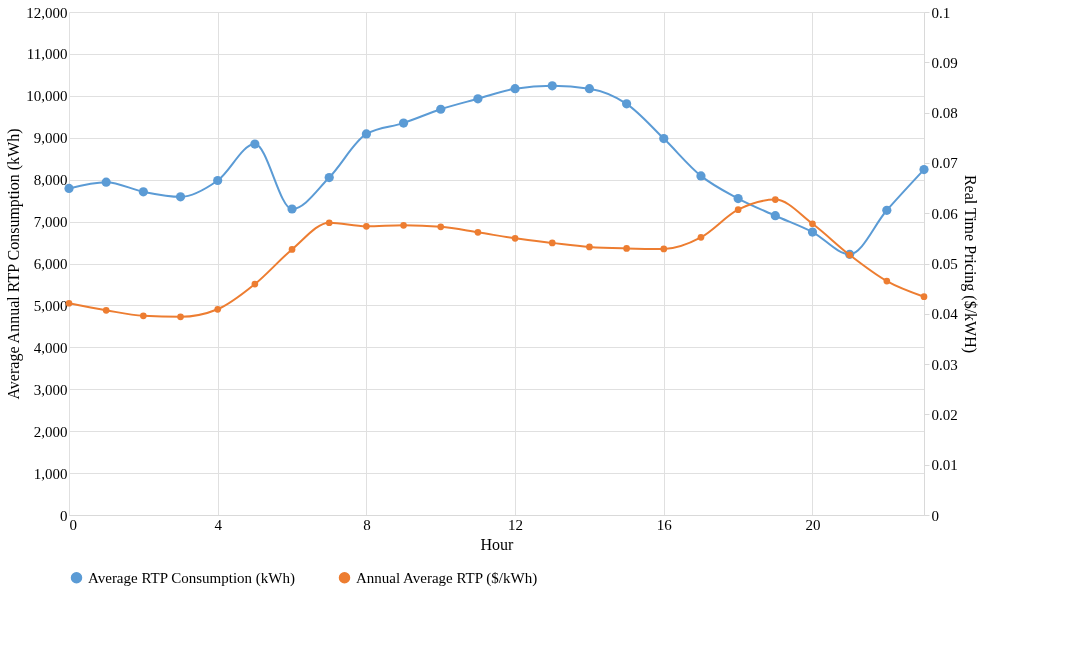 The width and height of the screenshot is (1072, 651). Describe the element at coordinates (50, 431) in the screenshot. I see `y-tick-label: 2,000` at that location.